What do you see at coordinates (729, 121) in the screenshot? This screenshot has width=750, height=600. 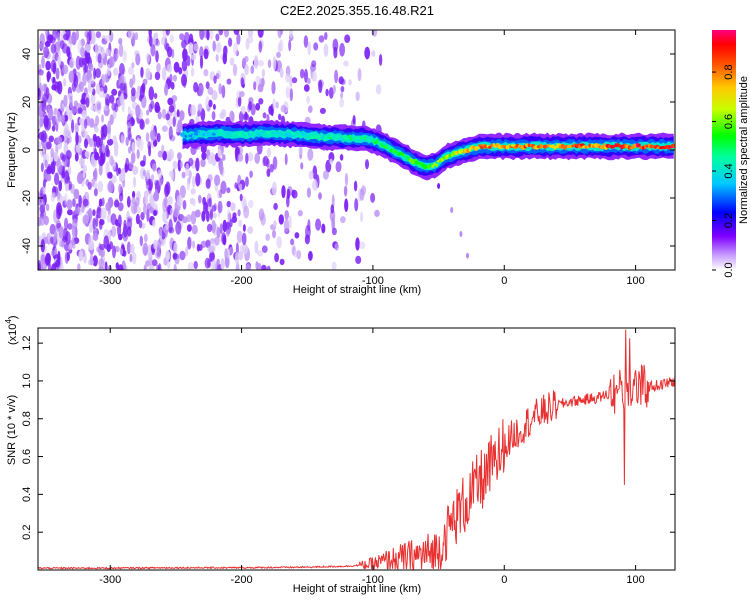 I see `colorbar-tick-label: 0.6` at bounding box center [729, 121].